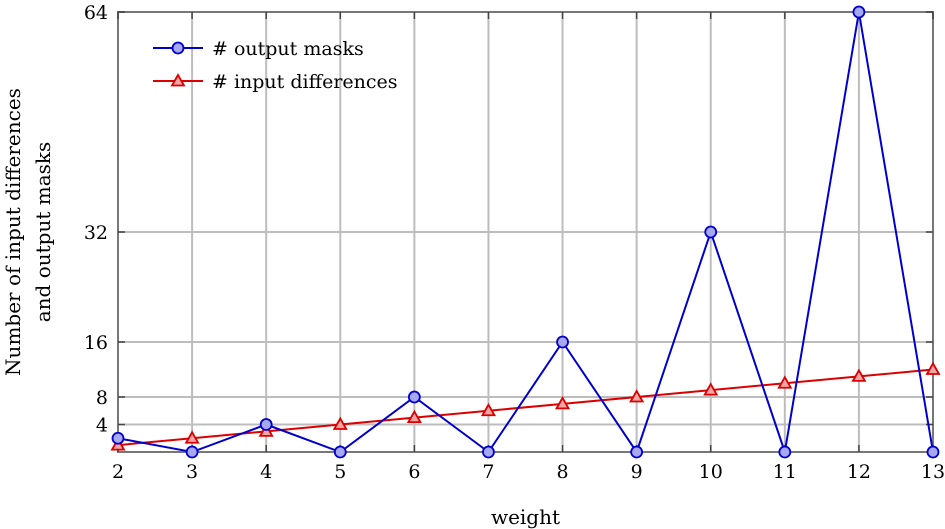  What do you see at coordinates (785, 472) in the screenshot?
I see `x-tick-label: 11` at bounding box center [785, 472].